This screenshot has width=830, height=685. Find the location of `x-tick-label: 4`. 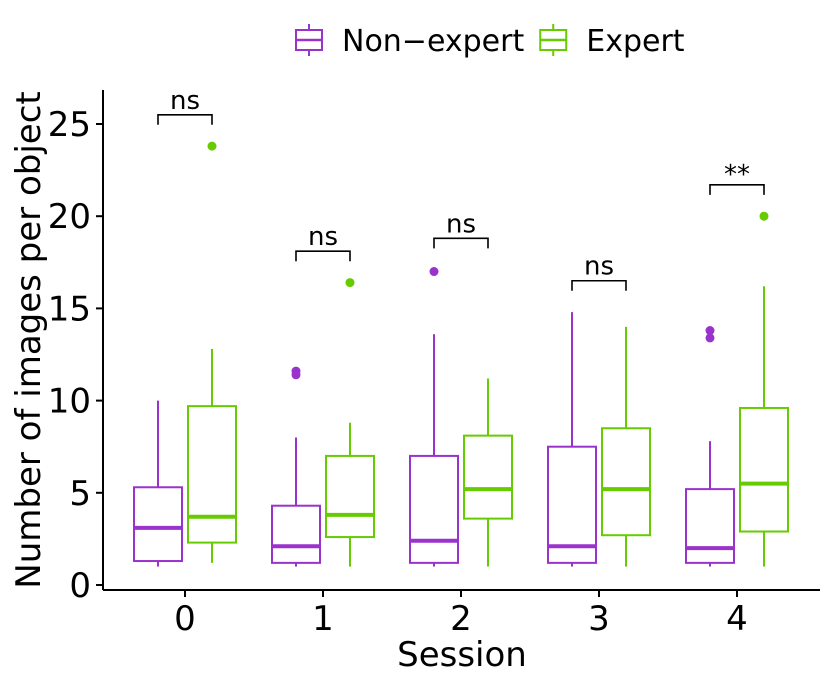

x-tick-label: 4 is located at coordinates (737, 619).